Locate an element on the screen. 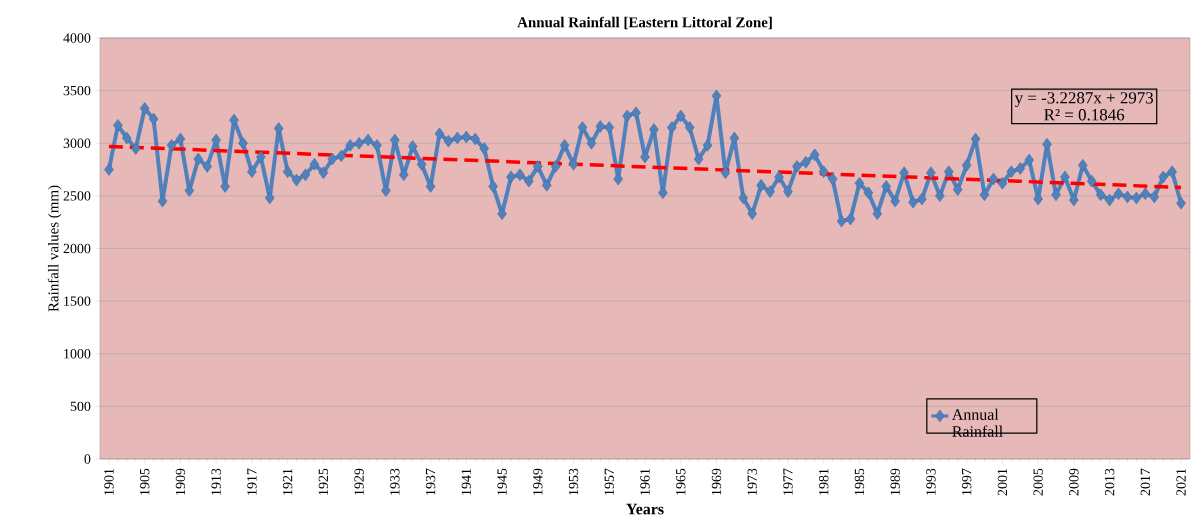 The width and height of the screenshot is (1204, 518). x-tick-label: 1945 is located at coordinates (502, 481).